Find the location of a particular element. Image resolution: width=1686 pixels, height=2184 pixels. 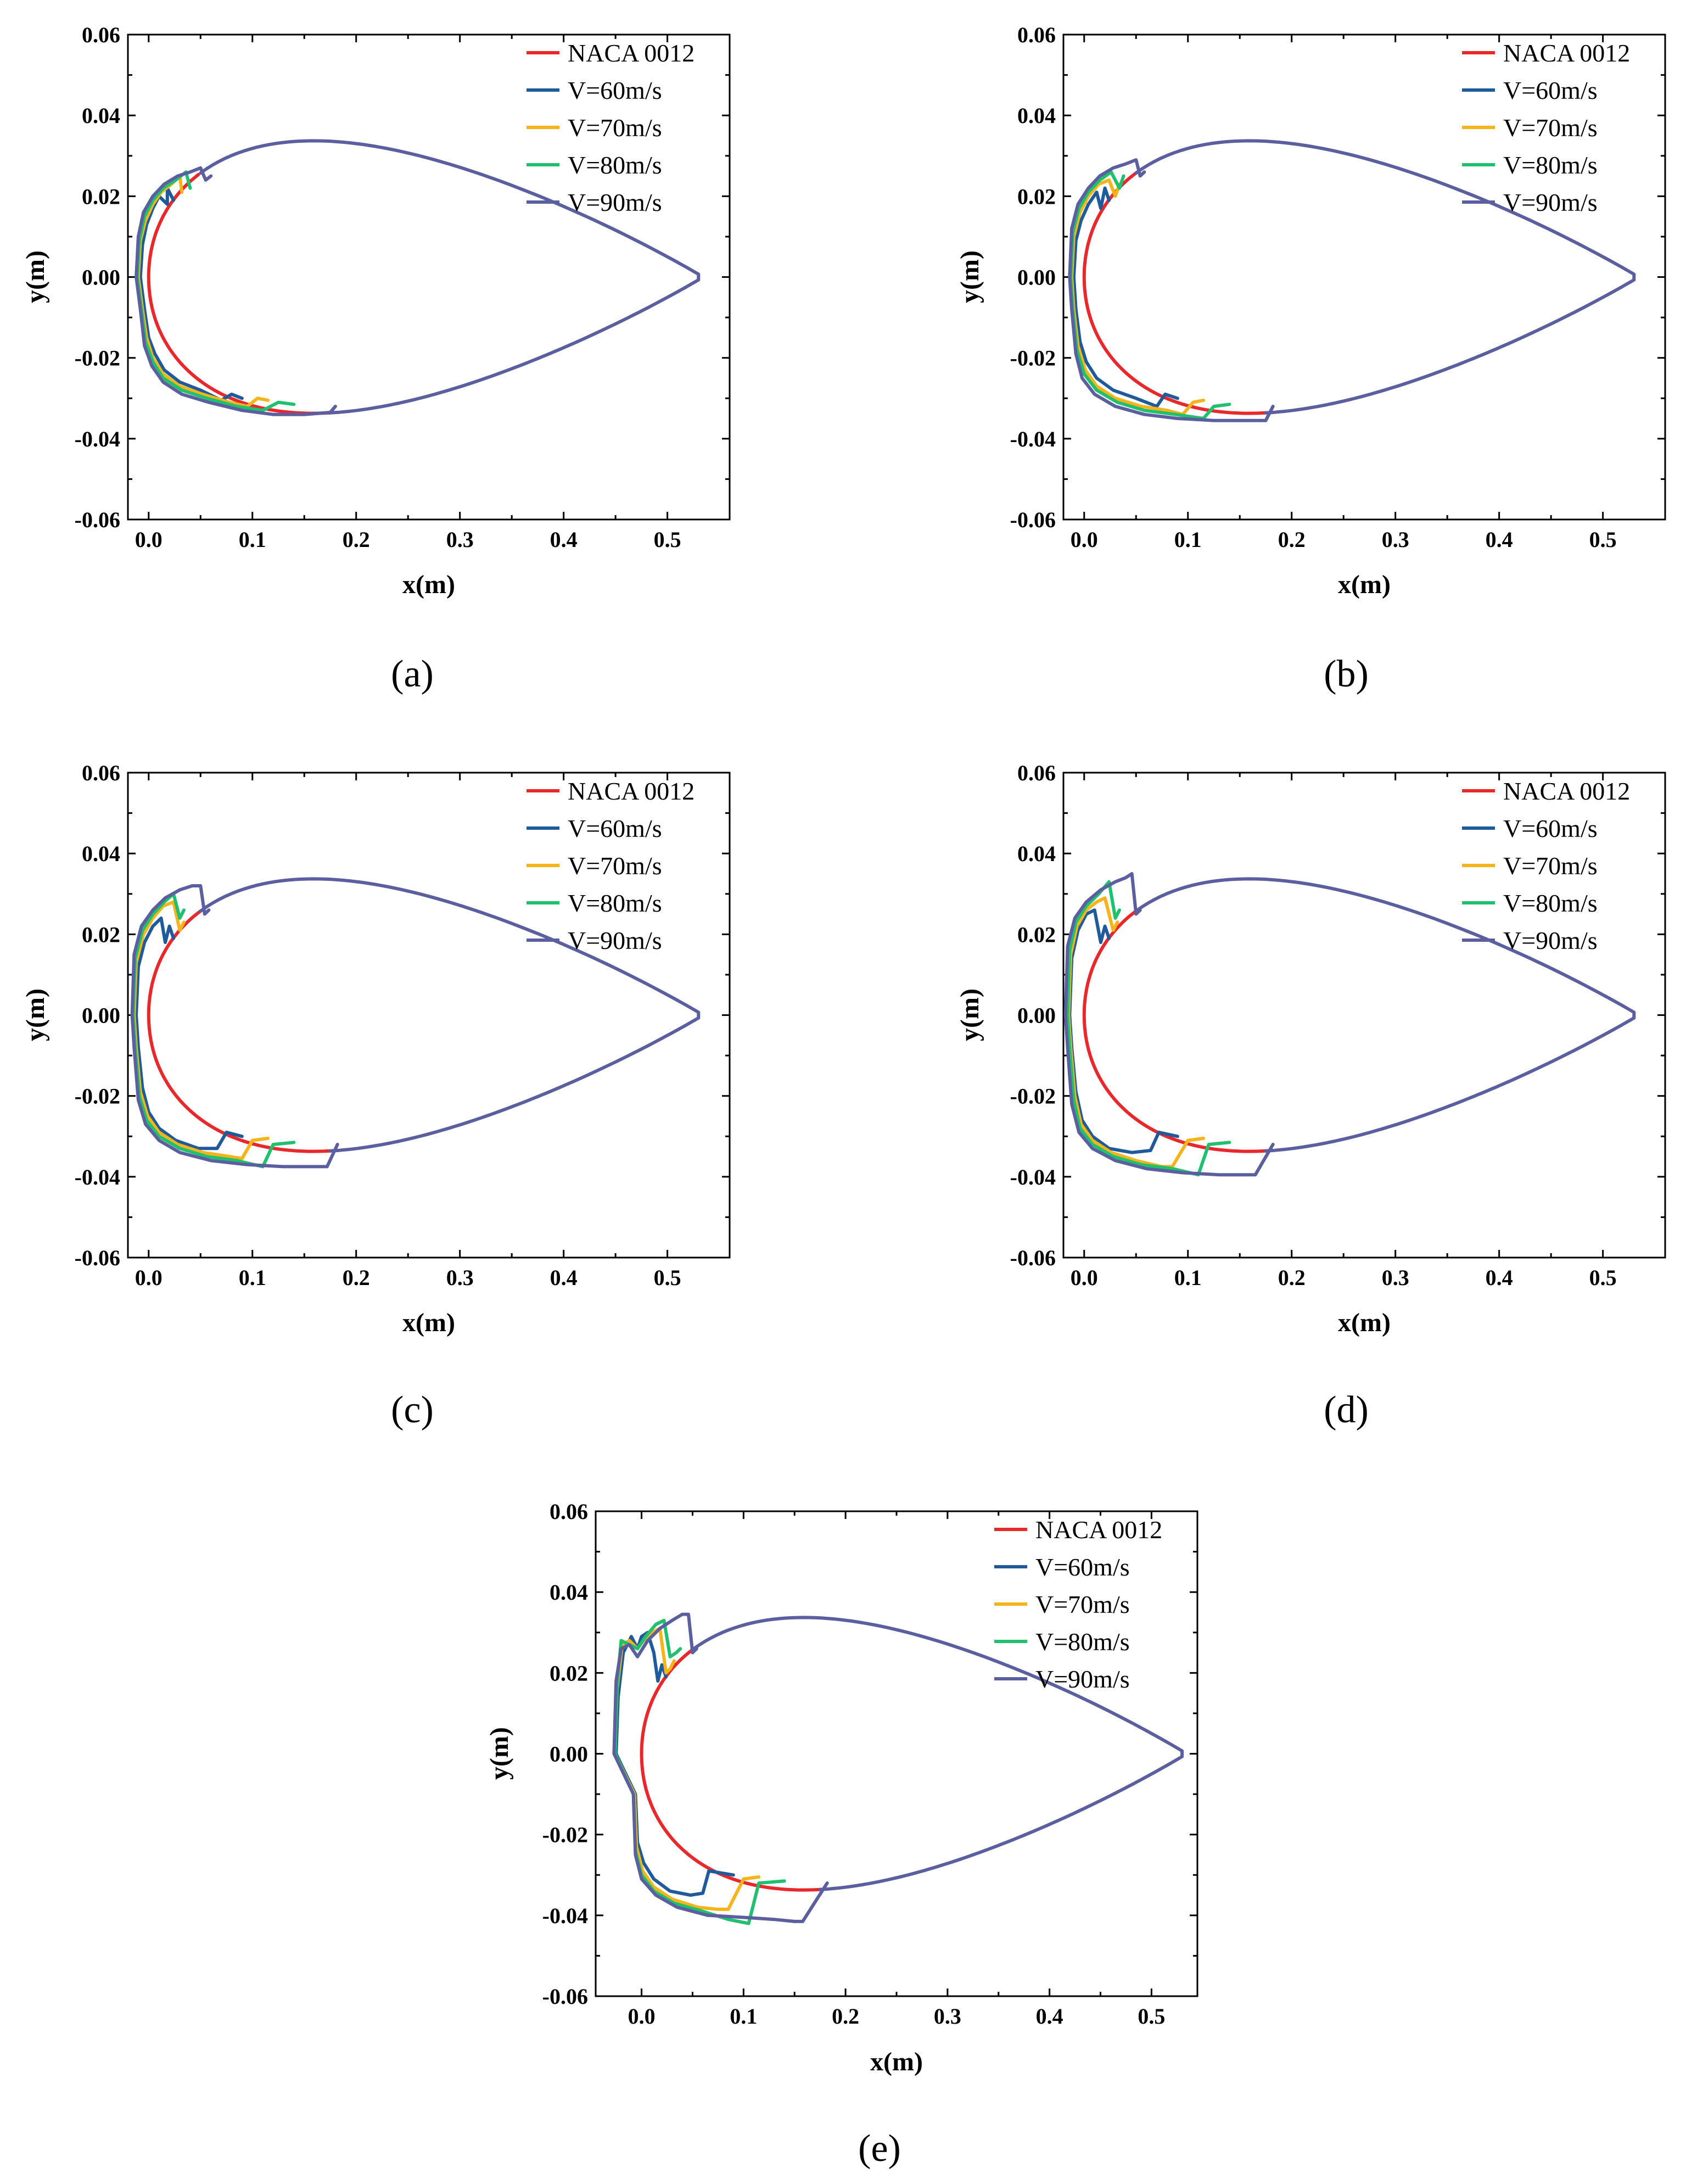

series-line-v-70m-s is located at coordinates (687, 1769).